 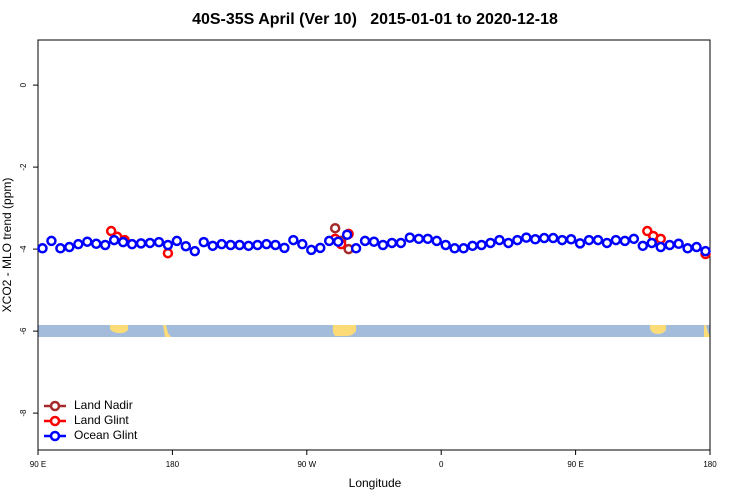 I want to click on y-tick-label: -2, so click(x=23, y=167).